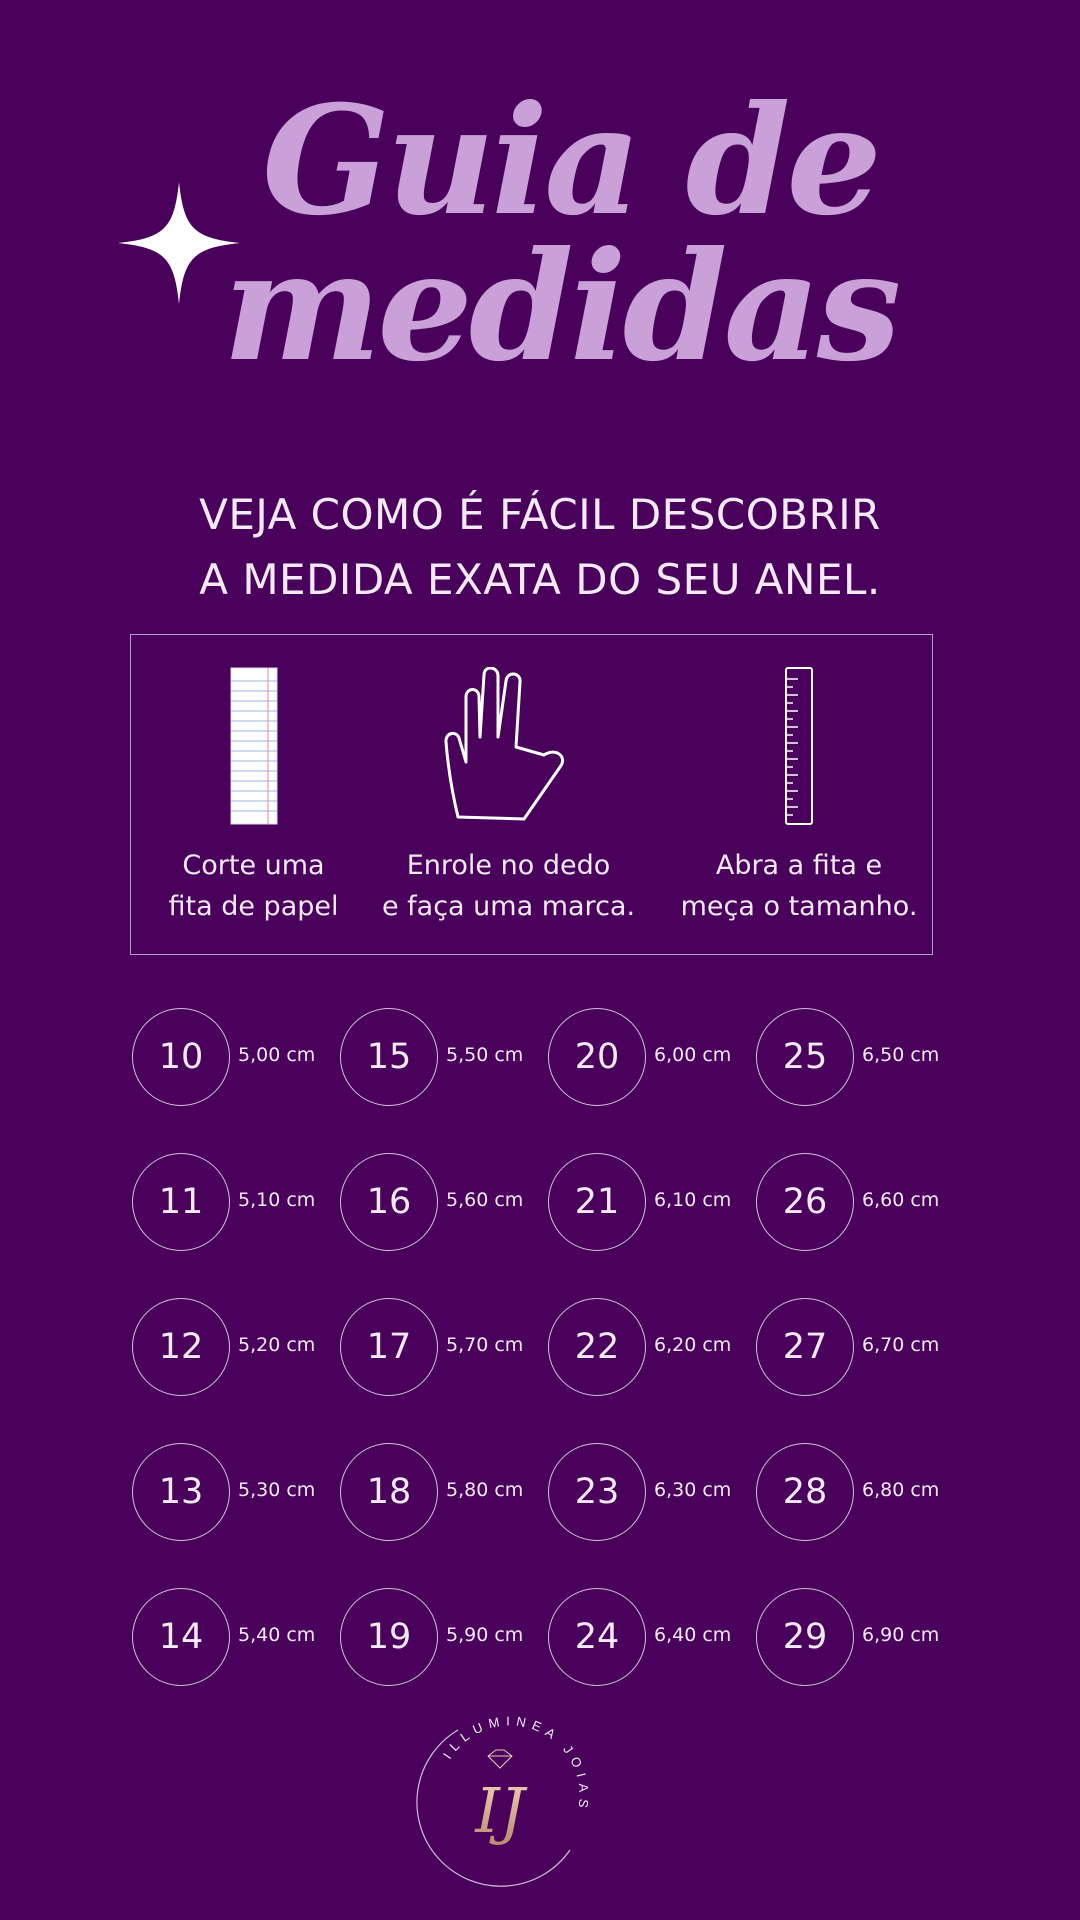 The image size is (1080, 1920). Describe the element at coordinates (277, 1490) in the screenshot. I see `size-measure: 5,30 cm` at that location.